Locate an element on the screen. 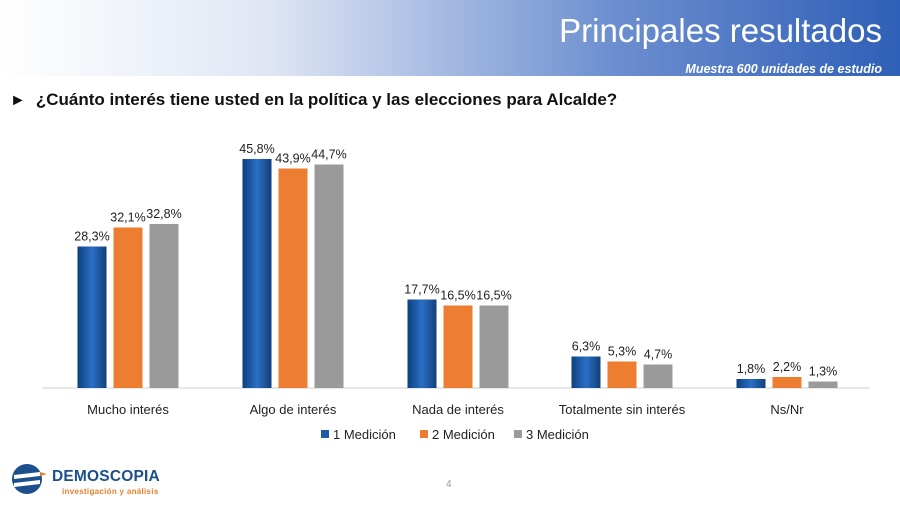 The image size is (900, 506). category-label: Totalmente sin interés is located at coordinates (622, 409).